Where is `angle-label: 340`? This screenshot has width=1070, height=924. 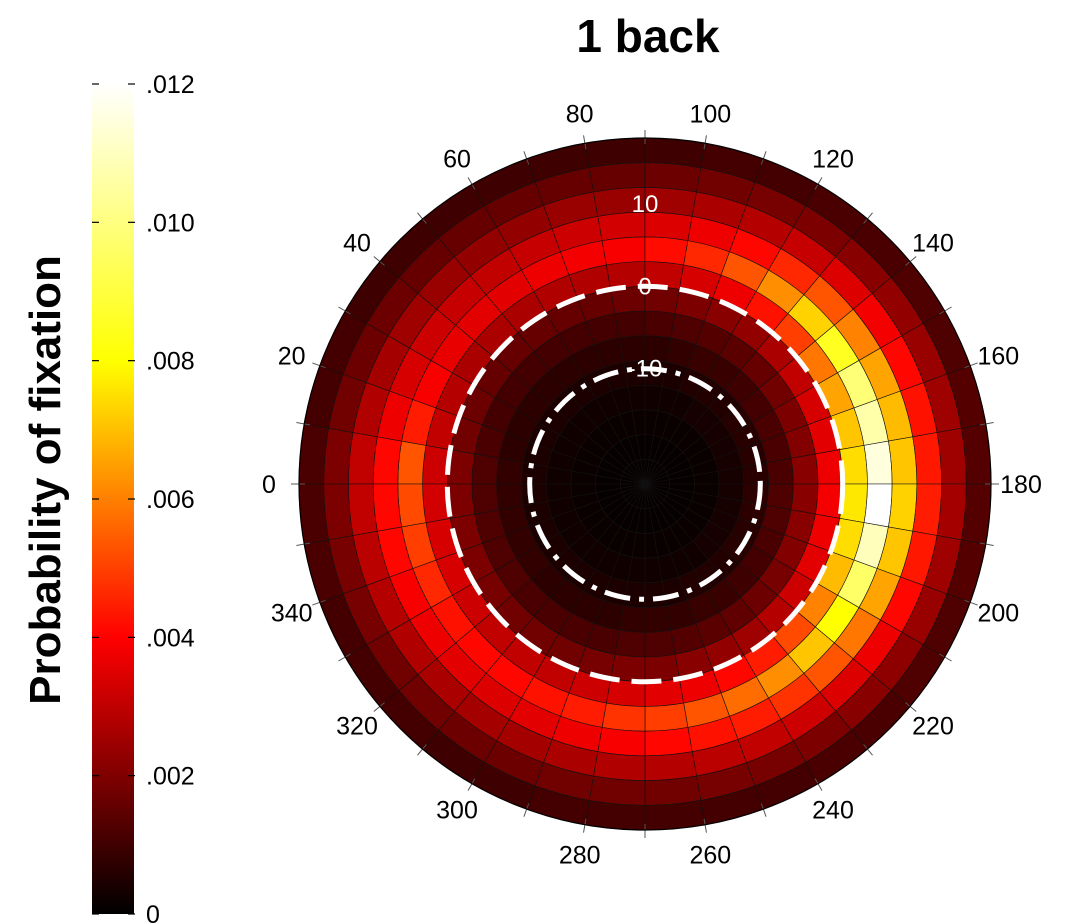
angle-label: 340 is located at coordinates (292, 614).